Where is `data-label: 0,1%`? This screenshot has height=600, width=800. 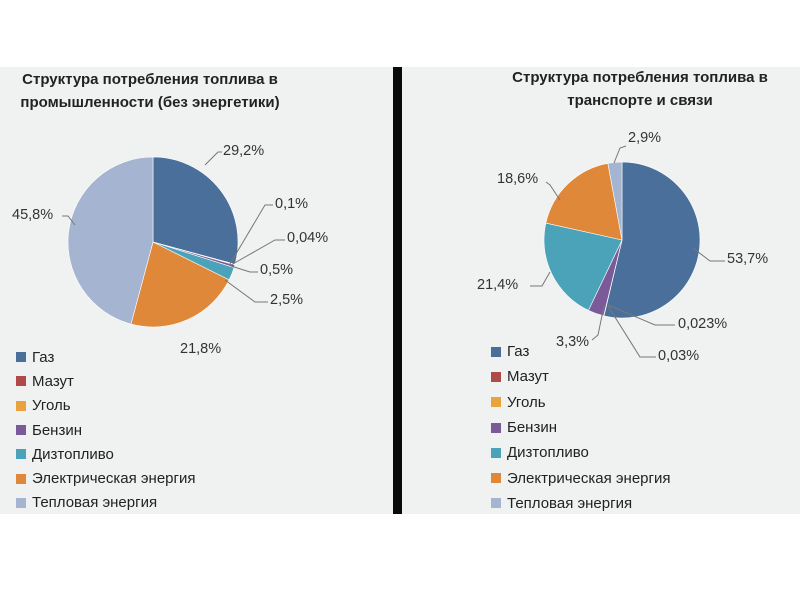 data-label: 0,1% is located at coordinates (292, 204).